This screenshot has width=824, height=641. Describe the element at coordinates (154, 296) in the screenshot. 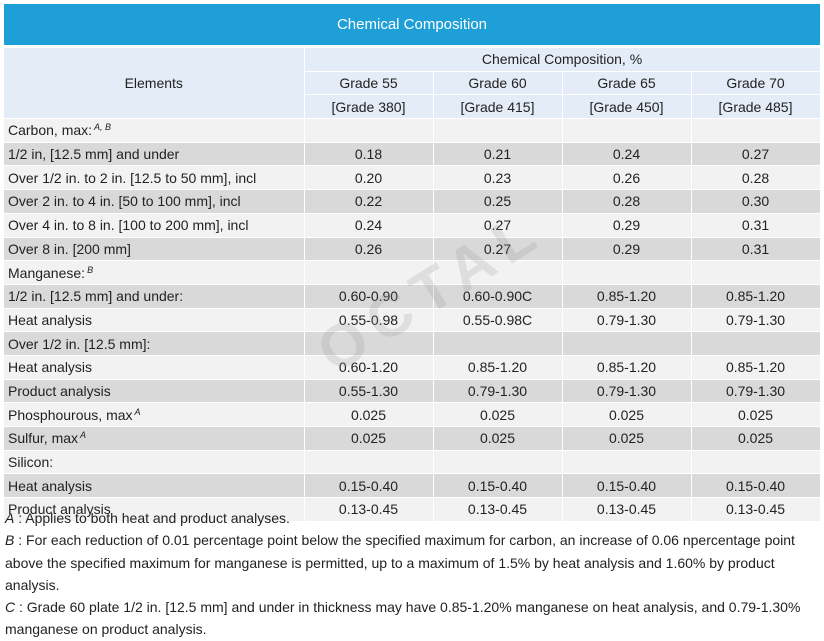

I see `row-label: 1/2 in. [12.5 mm] and under:` at that location.